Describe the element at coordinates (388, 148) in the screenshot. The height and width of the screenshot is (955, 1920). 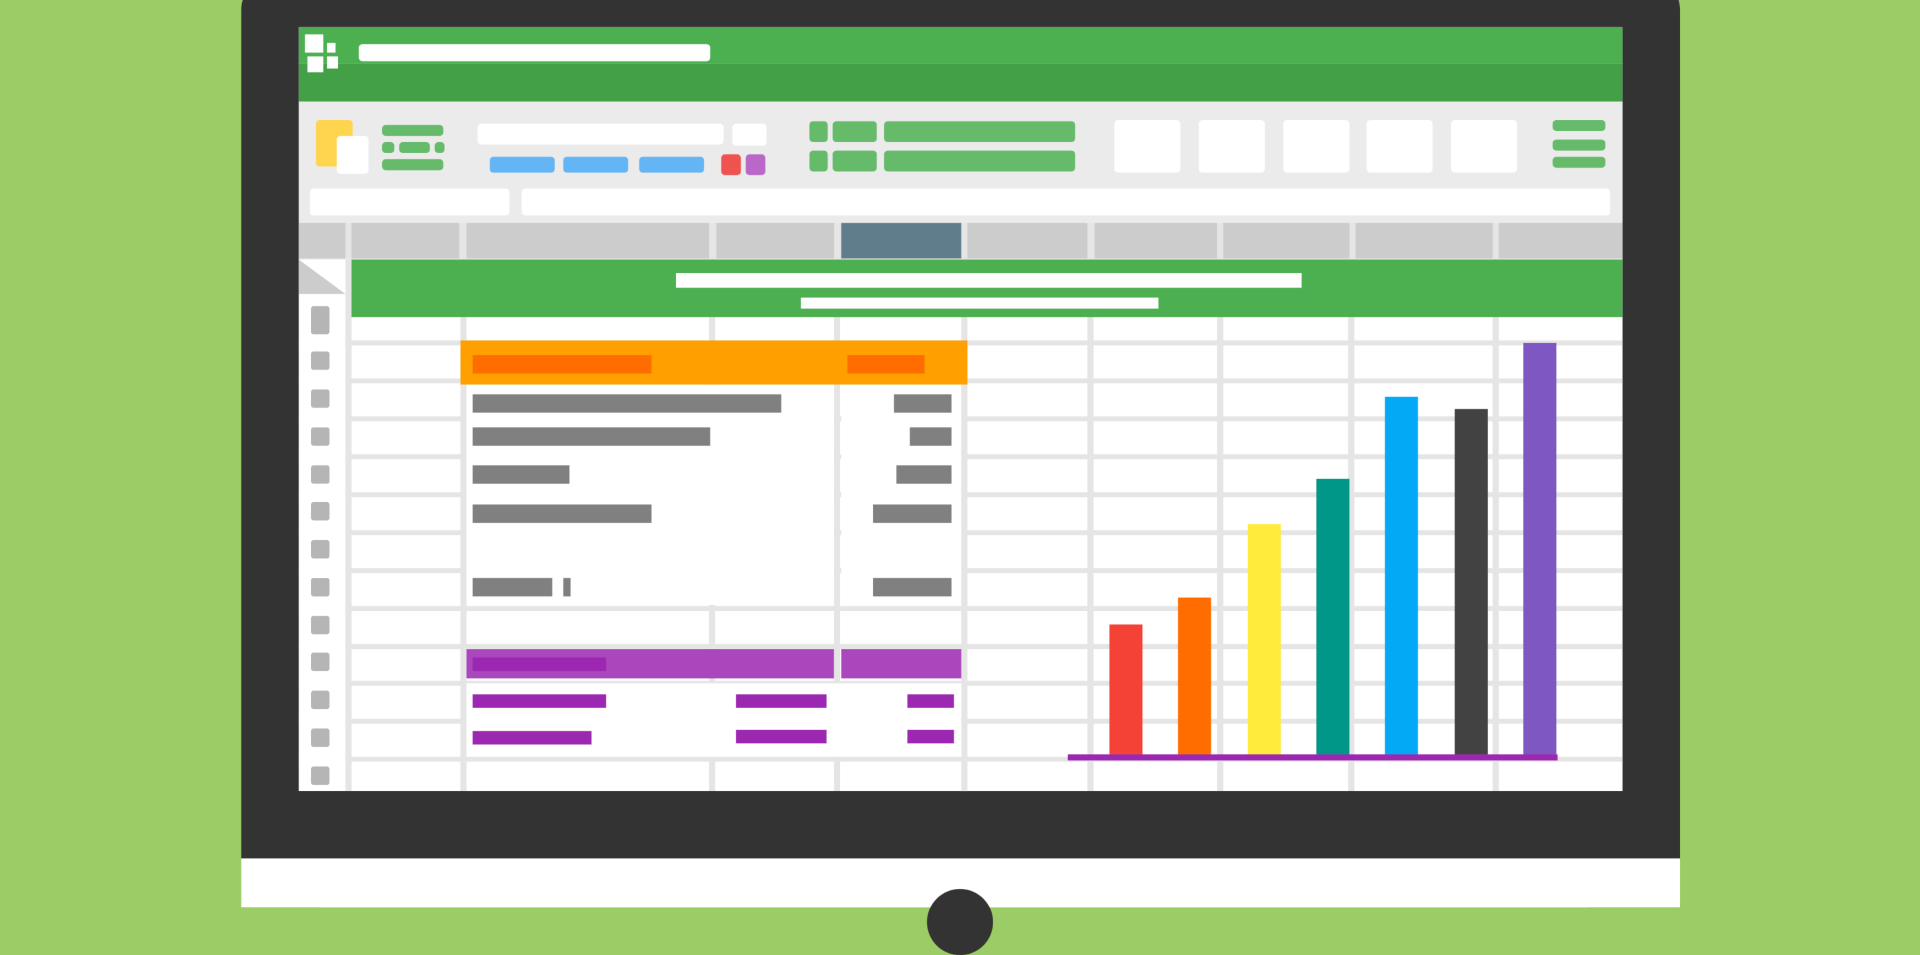
I see `copy-button` at that location.